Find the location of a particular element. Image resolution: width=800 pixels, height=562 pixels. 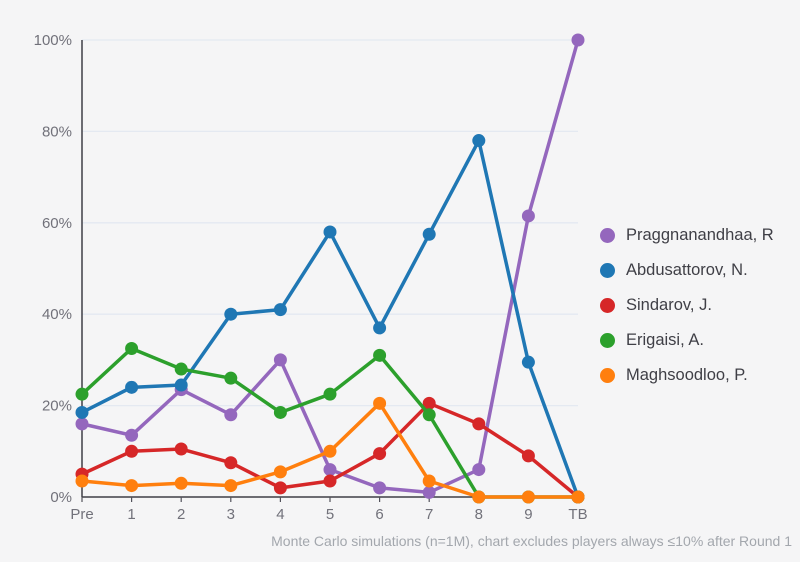

y-tick-label-40: 40% is located at coordinates (57, 314).